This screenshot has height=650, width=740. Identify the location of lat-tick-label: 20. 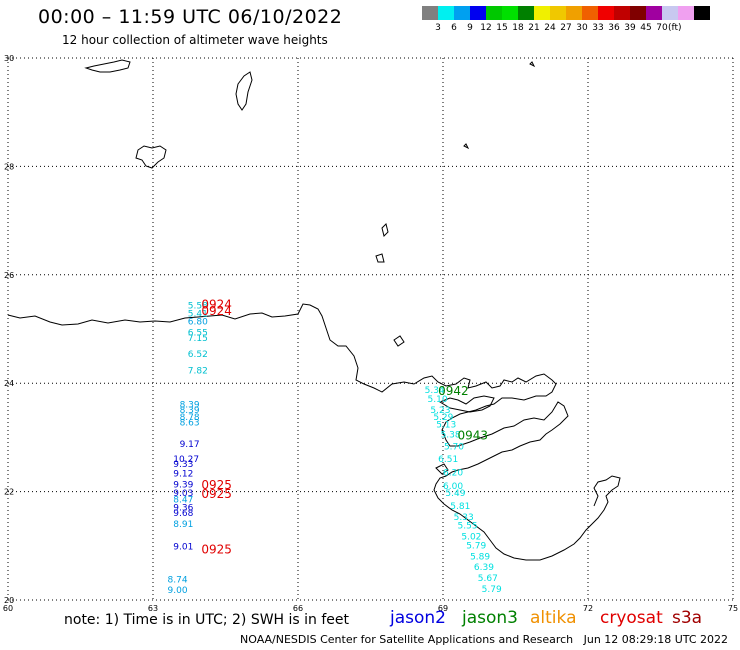
(9, 600).